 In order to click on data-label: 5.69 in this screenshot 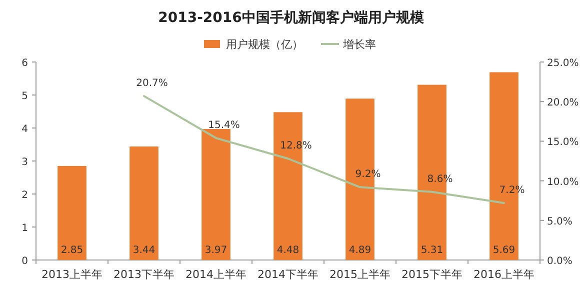, I will do `click(504, 250)`.